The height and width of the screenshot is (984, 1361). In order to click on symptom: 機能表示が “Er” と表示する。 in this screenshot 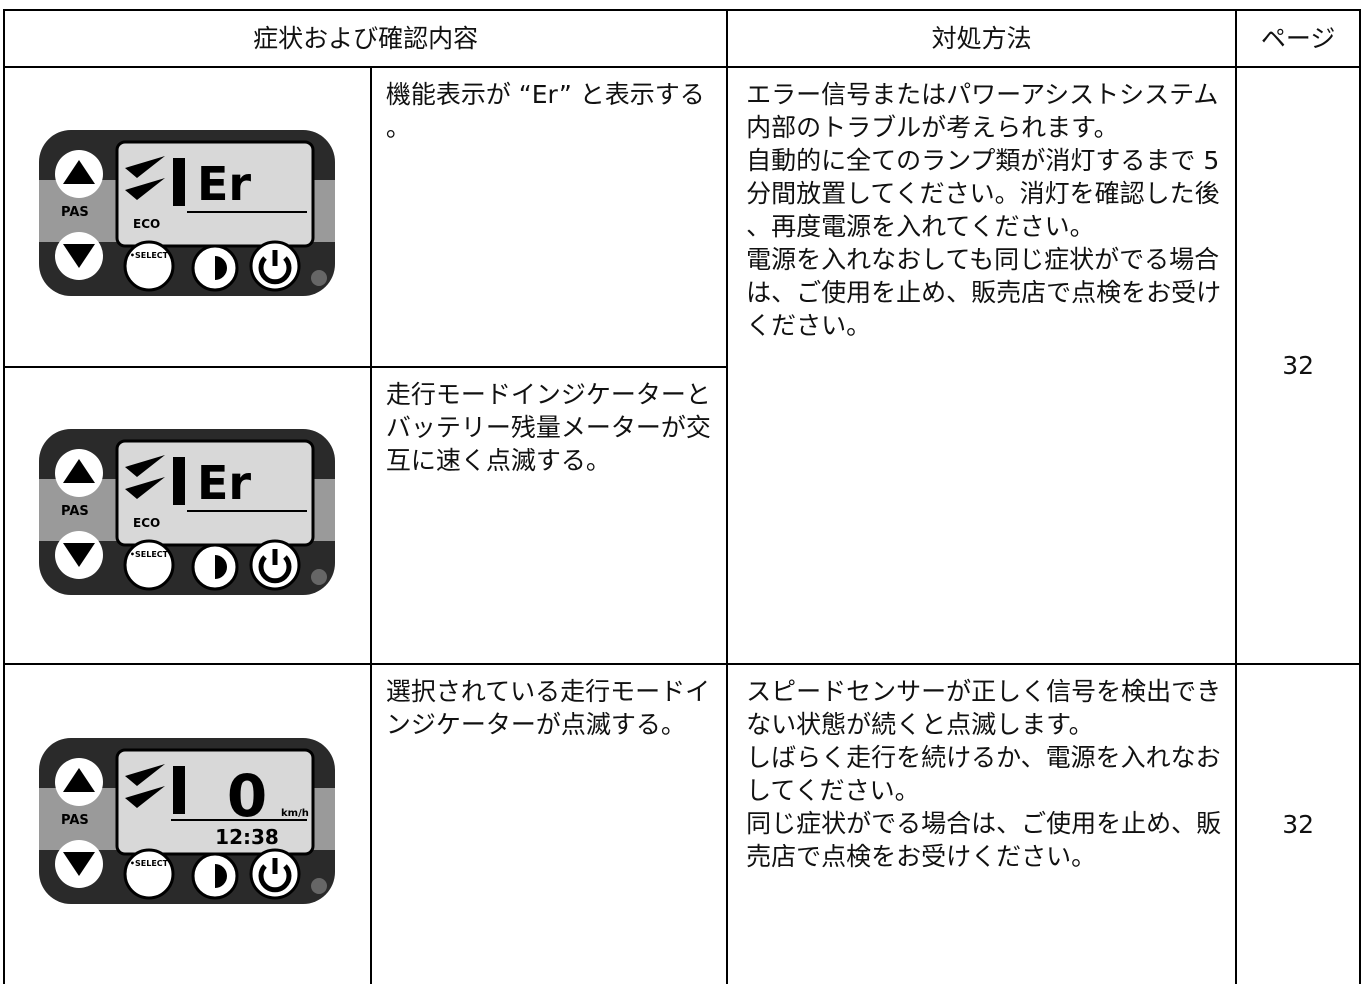, I will do `click(549, 217)`.